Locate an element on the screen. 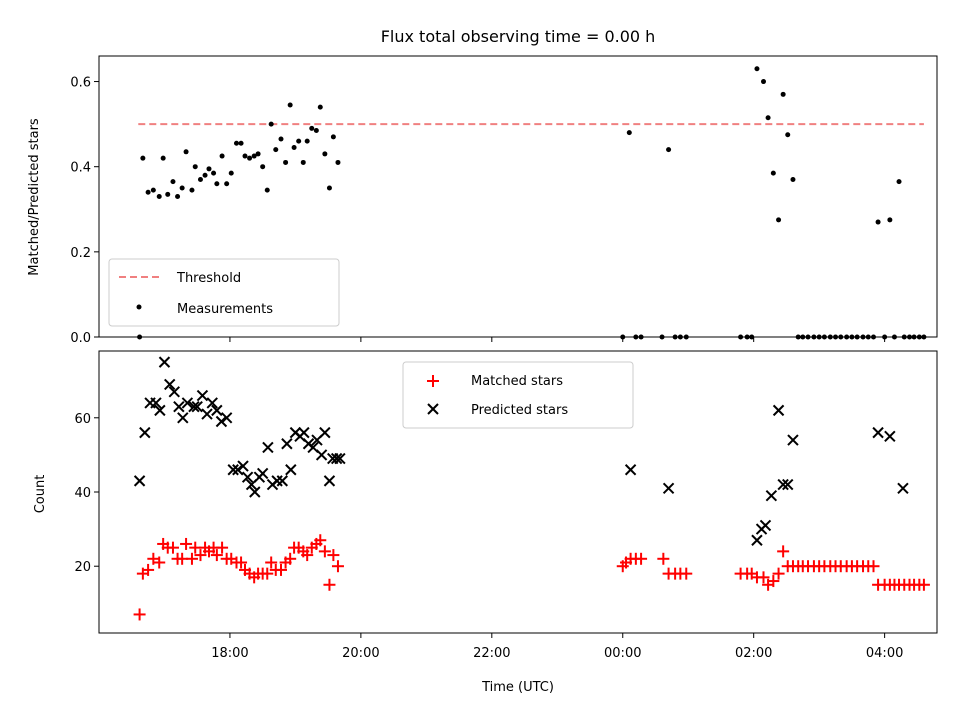 The height and width of the screenshot is (720, 960). top-legend: Threshold Measurements is located at coordinates (224, 292).